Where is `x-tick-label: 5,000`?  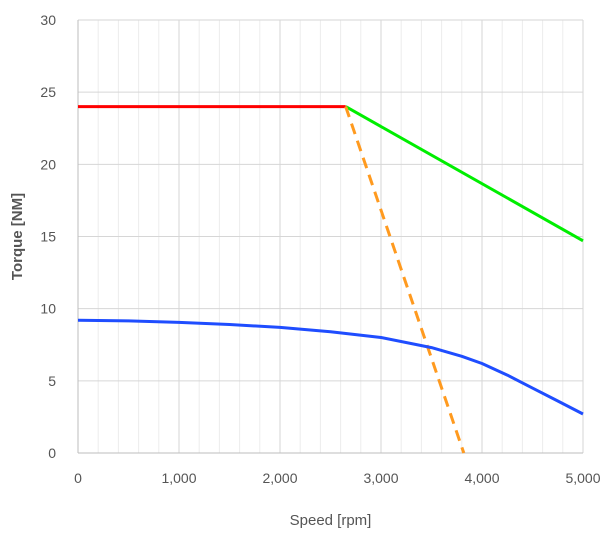
x-tick-label: 5,000 is located at coordinates (582, 478).